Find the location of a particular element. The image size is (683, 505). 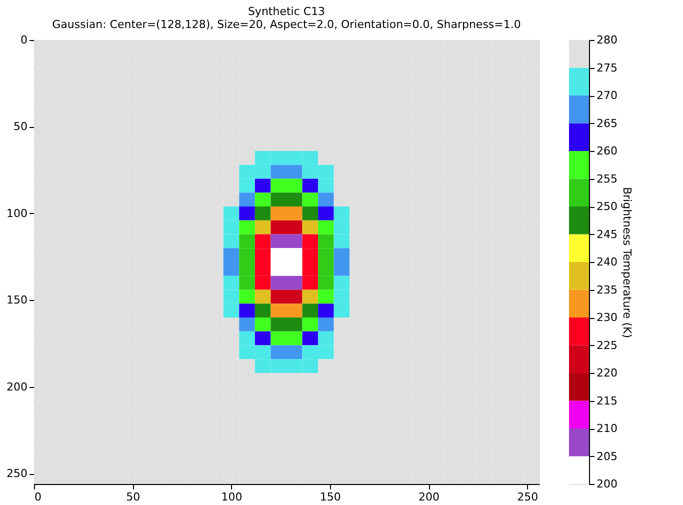

color-bar-label: 255 is located at coordinates (607, 179).